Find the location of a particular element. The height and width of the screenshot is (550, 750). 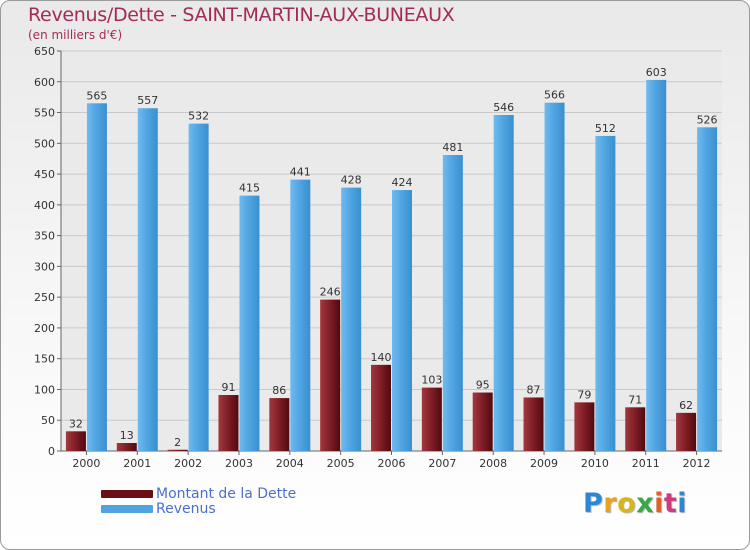

data-label-revenue: 415 is located at coordinates (249, 188).